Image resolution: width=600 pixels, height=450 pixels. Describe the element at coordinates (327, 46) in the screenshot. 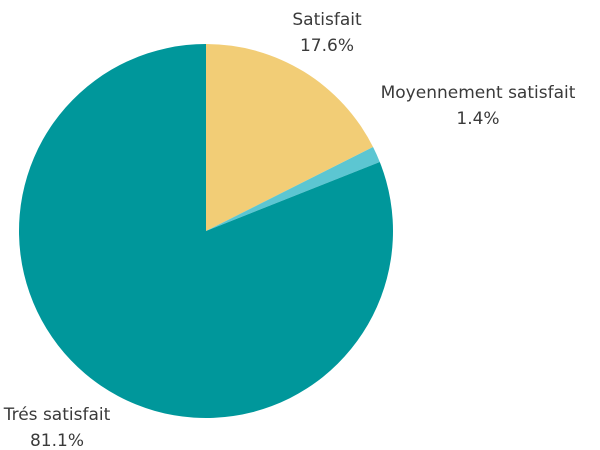

I see `slice-value-label: 17.6%` at that location.